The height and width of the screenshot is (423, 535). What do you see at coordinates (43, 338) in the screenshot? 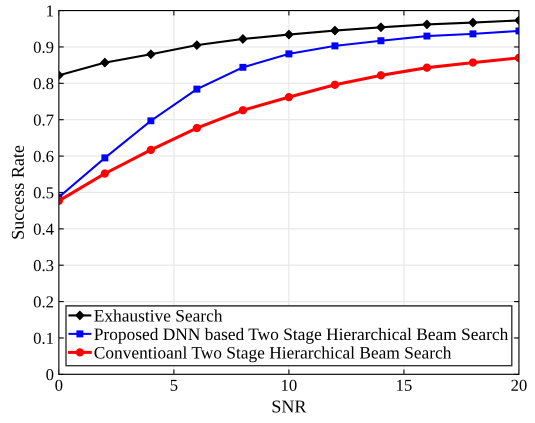
I see `y-tick-label: 0.1` at bounding box center [43, 338].